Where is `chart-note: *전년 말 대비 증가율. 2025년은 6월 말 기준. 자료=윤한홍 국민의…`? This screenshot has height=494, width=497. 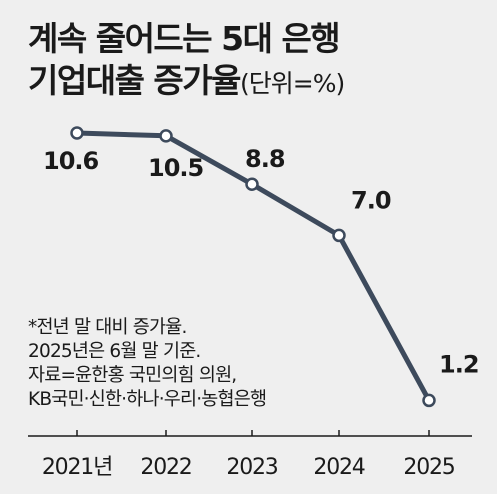 chart-note: *전년 말 대비 증가율. 2025년은 6월 말 기준. 자료=윤한홍 국민의… is located at coordinates (147, 364).